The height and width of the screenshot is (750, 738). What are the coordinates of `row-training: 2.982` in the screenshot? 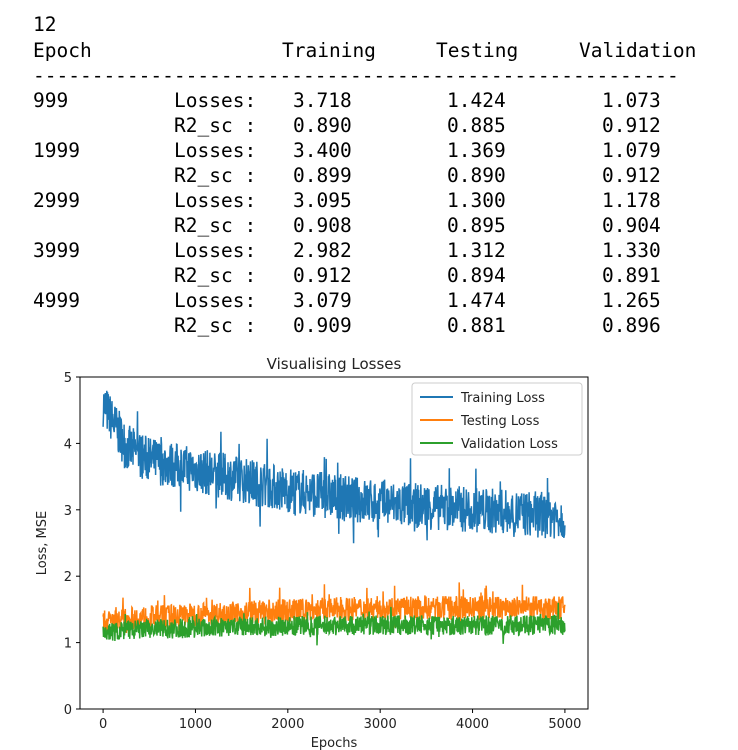 It's located at (322, 250).